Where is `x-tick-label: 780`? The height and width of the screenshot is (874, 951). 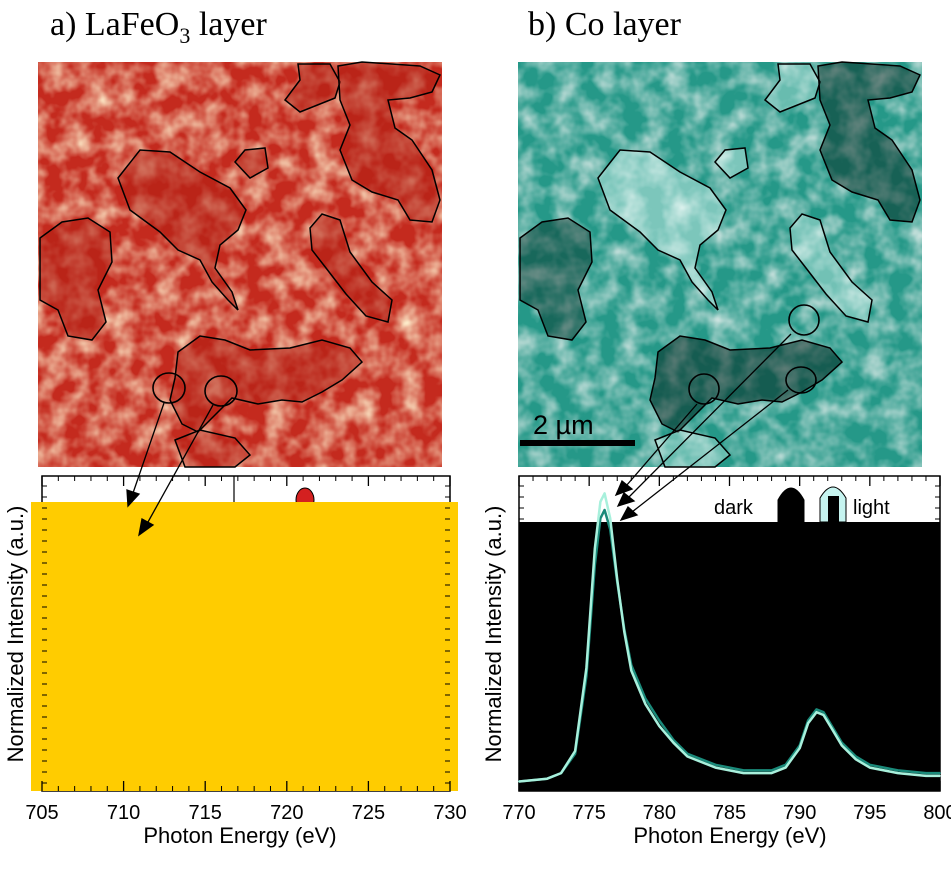
x-tick-label: 780 is located at coordinates (659, 813).